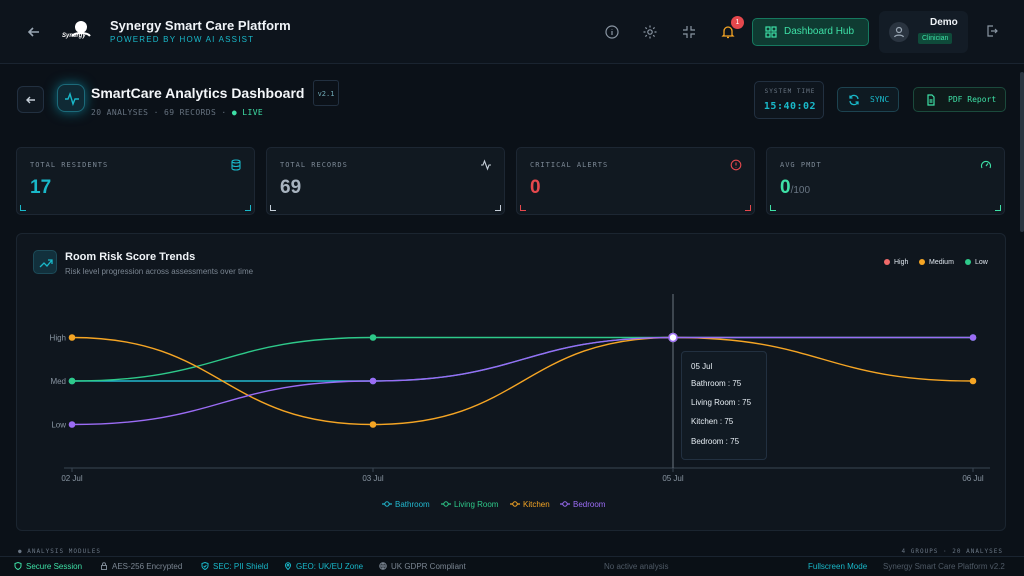 The width and height of the screenshot is (1024, 576). What do you see at coordinates (385, 181) in the screenshot?
I see `stat-card-total-records: TOTAL RECORDS 69` at bounding box center [385, 181].